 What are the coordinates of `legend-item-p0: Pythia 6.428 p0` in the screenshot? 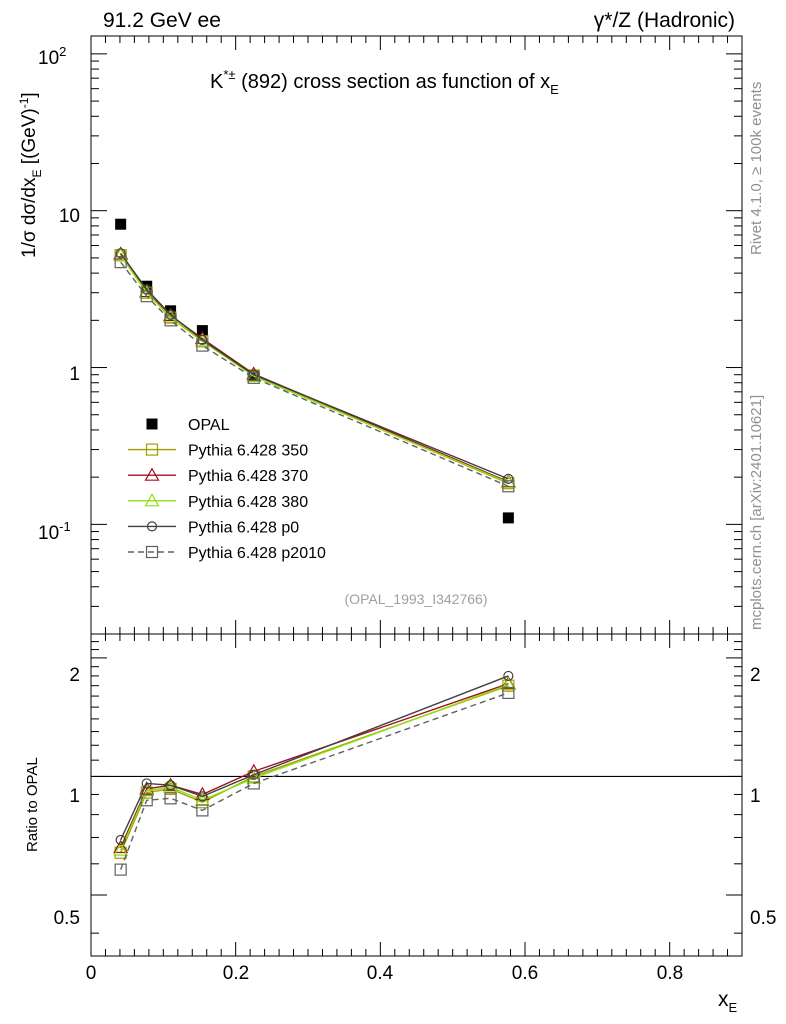 It's located at (213, 527).